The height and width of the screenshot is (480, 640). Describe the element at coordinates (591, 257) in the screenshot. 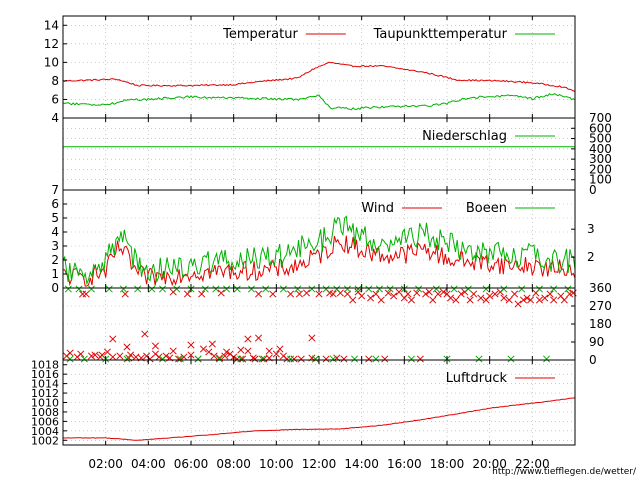

I see `right-axis-label: 2` at that location.